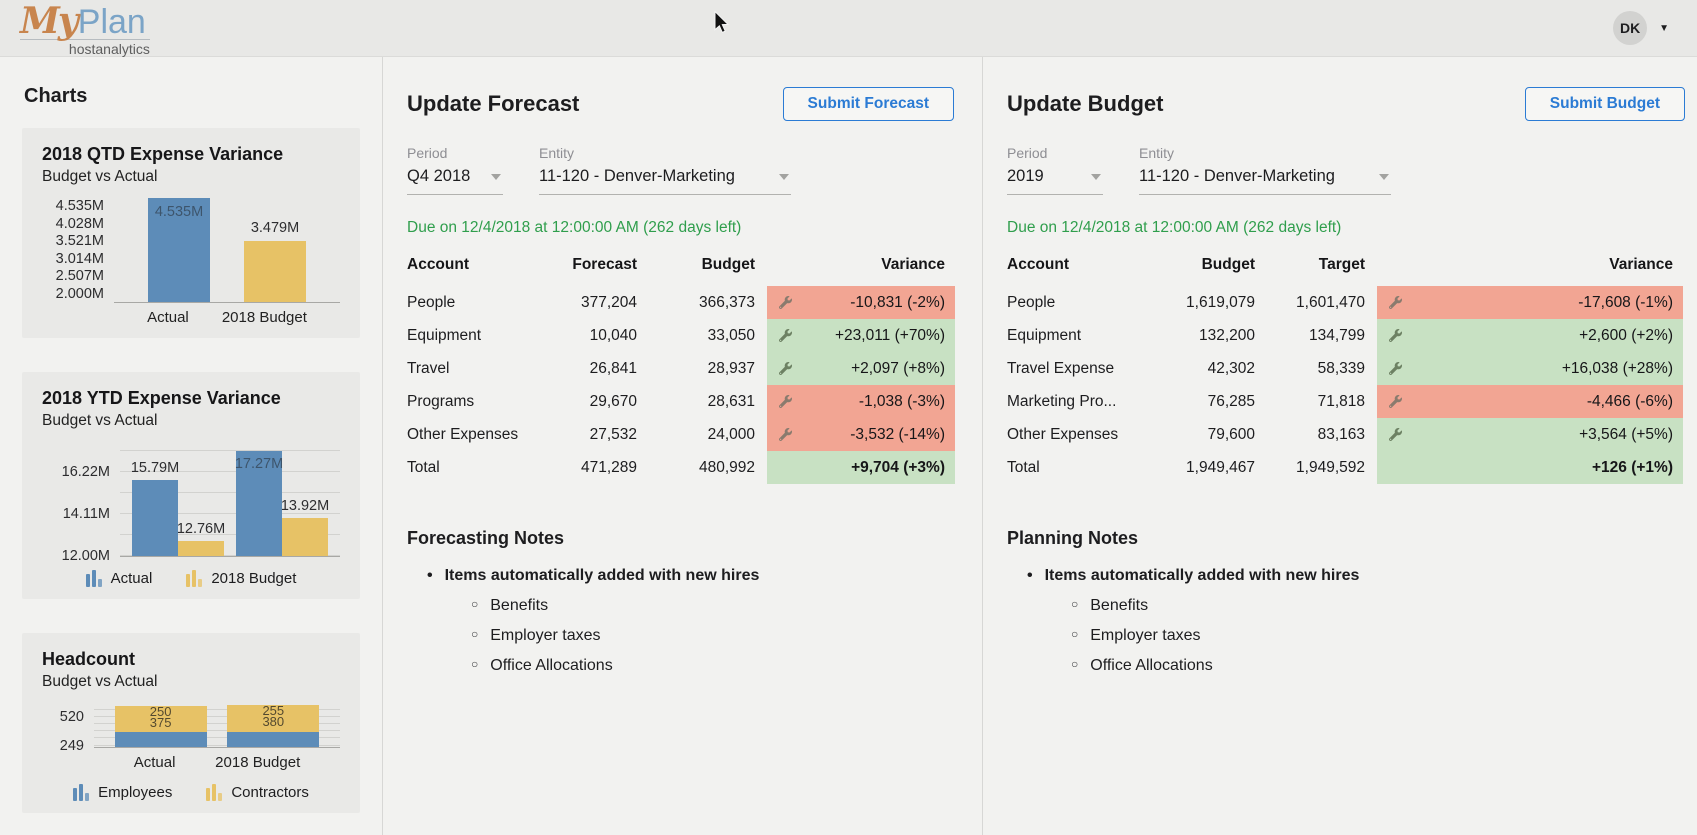 The width and height of the screenshot is (1697, 835). I want to click on forecast-period-select: Period Q4 2018, so click(455, 170).